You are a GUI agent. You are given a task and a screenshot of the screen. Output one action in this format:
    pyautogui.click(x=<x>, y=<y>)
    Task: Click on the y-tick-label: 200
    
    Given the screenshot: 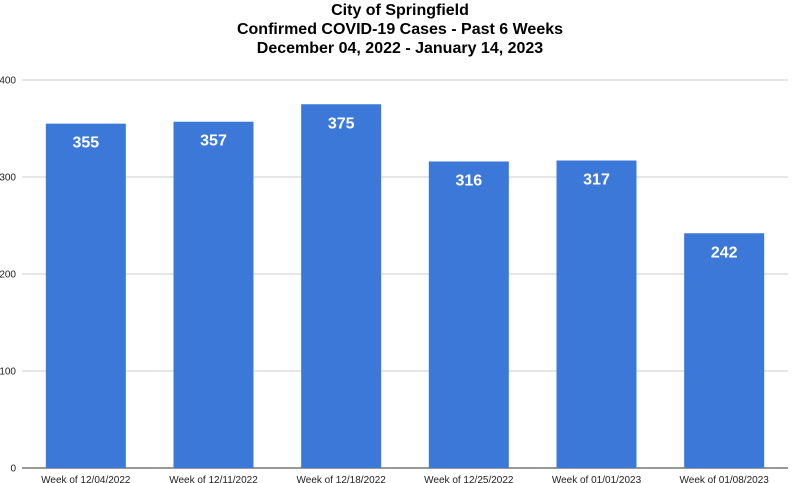 What is the action you would take?
    pyautogui.click(x=8, y=275)
    